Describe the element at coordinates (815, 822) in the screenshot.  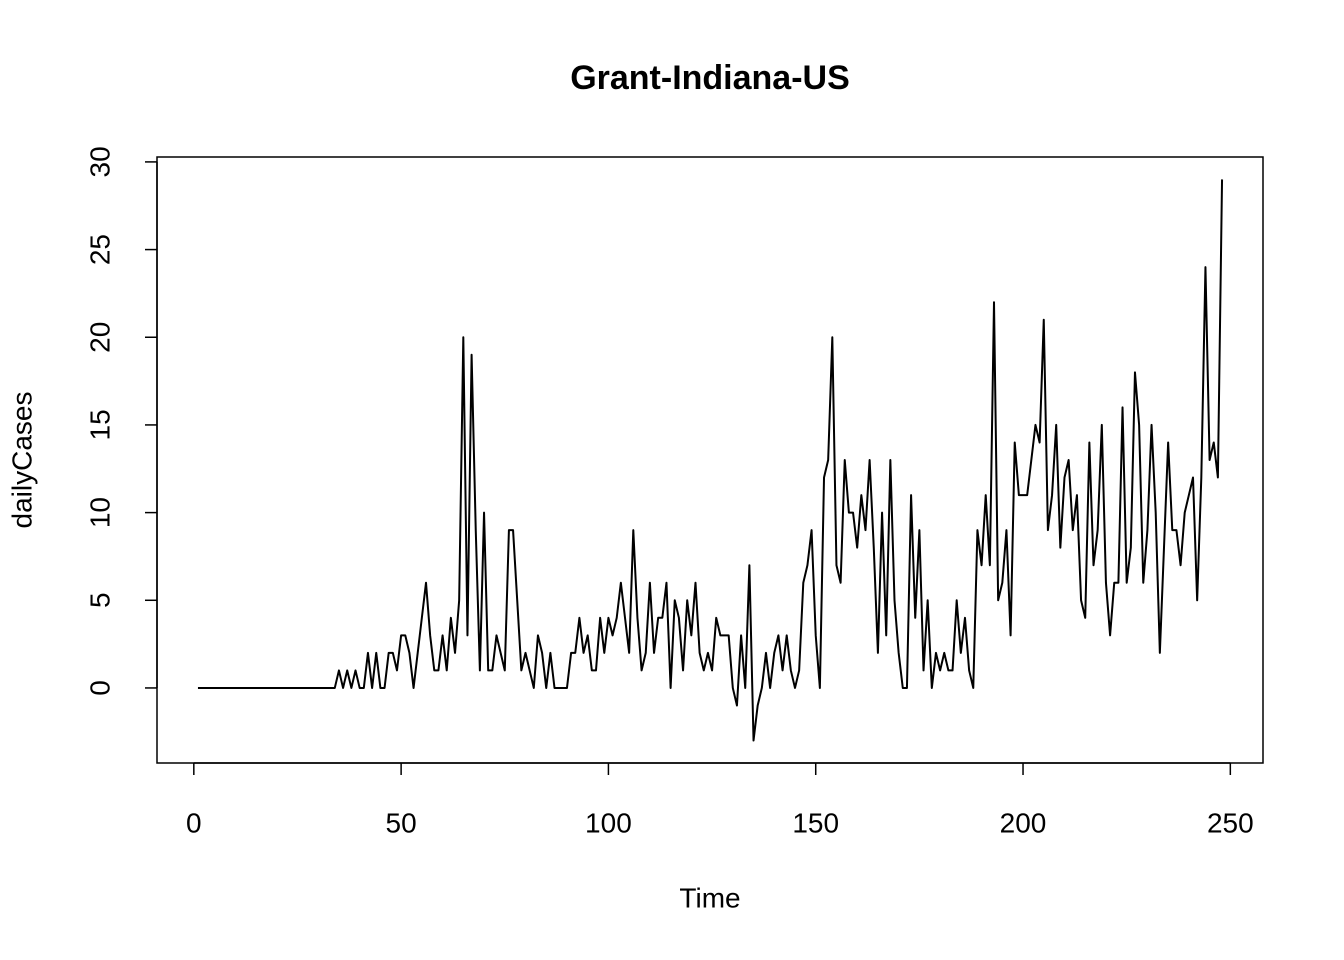
I see `x-tick-label: 150` at that location.